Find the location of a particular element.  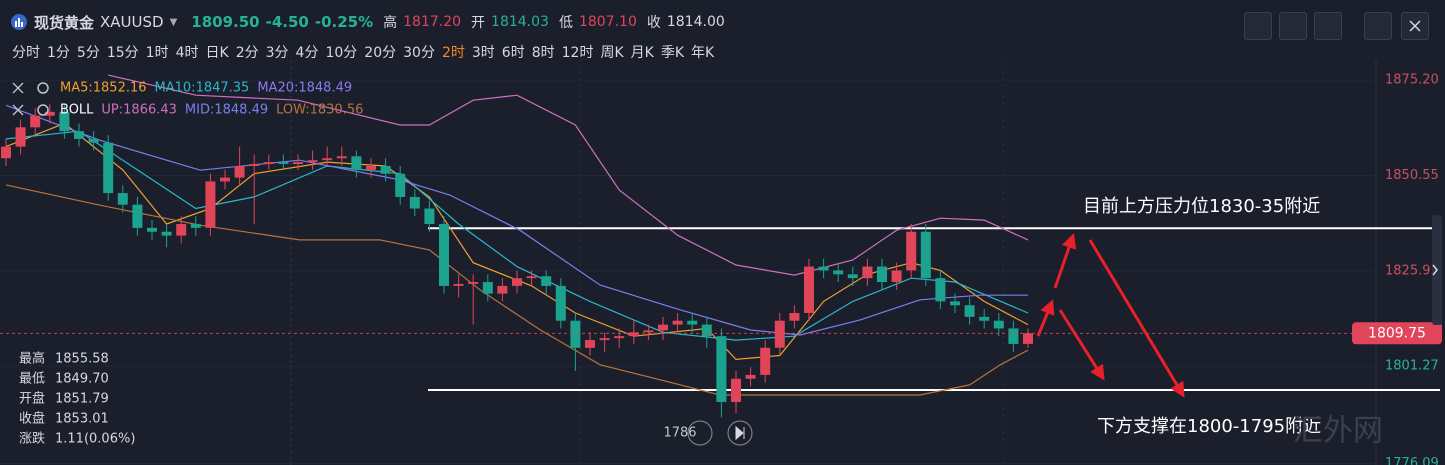

price: 1809.50 is located at coordinates (225, 22).